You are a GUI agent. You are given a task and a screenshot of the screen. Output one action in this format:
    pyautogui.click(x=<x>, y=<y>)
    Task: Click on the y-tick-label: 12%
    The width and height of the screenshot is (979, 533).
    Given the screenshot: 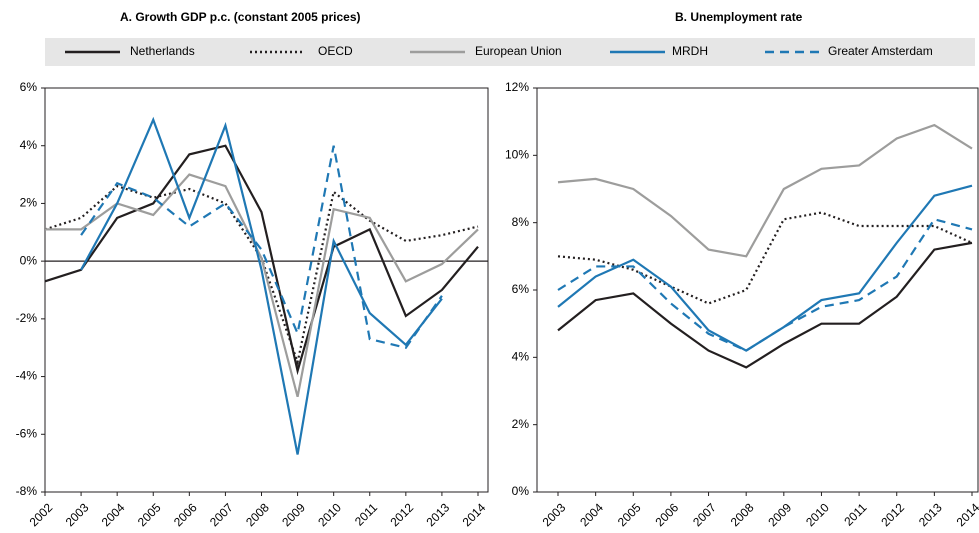 What is the action you would take?
    pyautogui.click(x=517, y=87)
    